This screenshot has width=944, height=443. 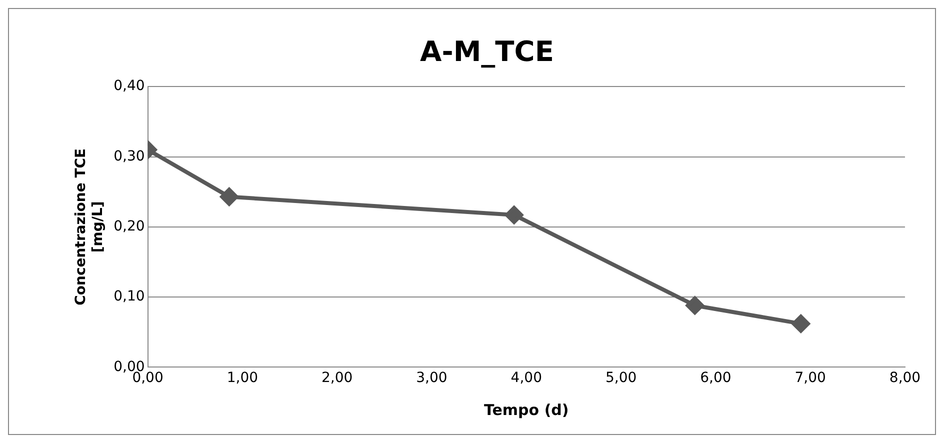 What do you see at coordinates (129, 226) in the screenshot?
I see `y-tick-label: 0,20` at bounding box center [129, 226].